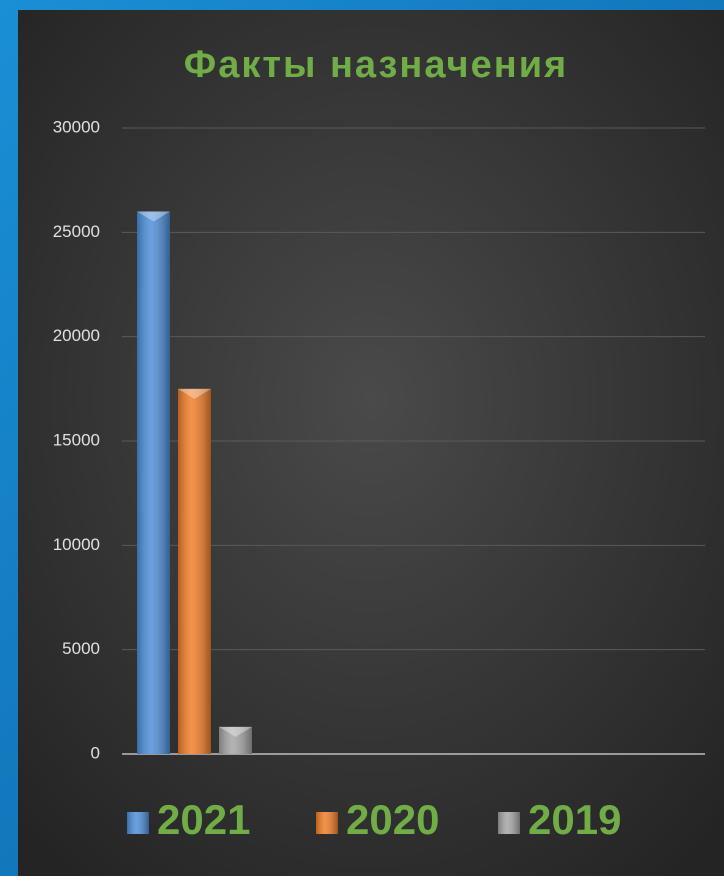  Describe the element at coordinates (76, 439) in the screenshot. I see `y-tick-label: 15000` at that location.